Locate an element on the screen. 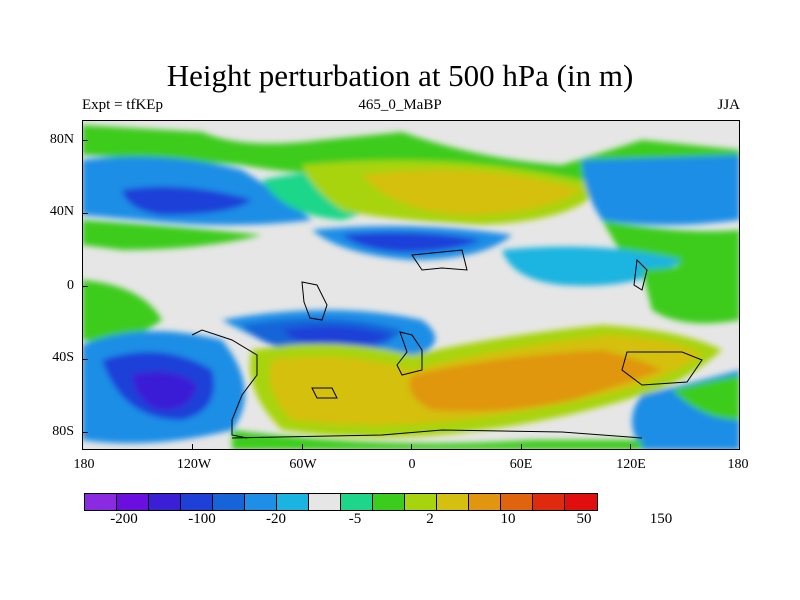 The height and width of the screenshot is (600, 800). season-label: JJA is located at coordinates (728, 105).